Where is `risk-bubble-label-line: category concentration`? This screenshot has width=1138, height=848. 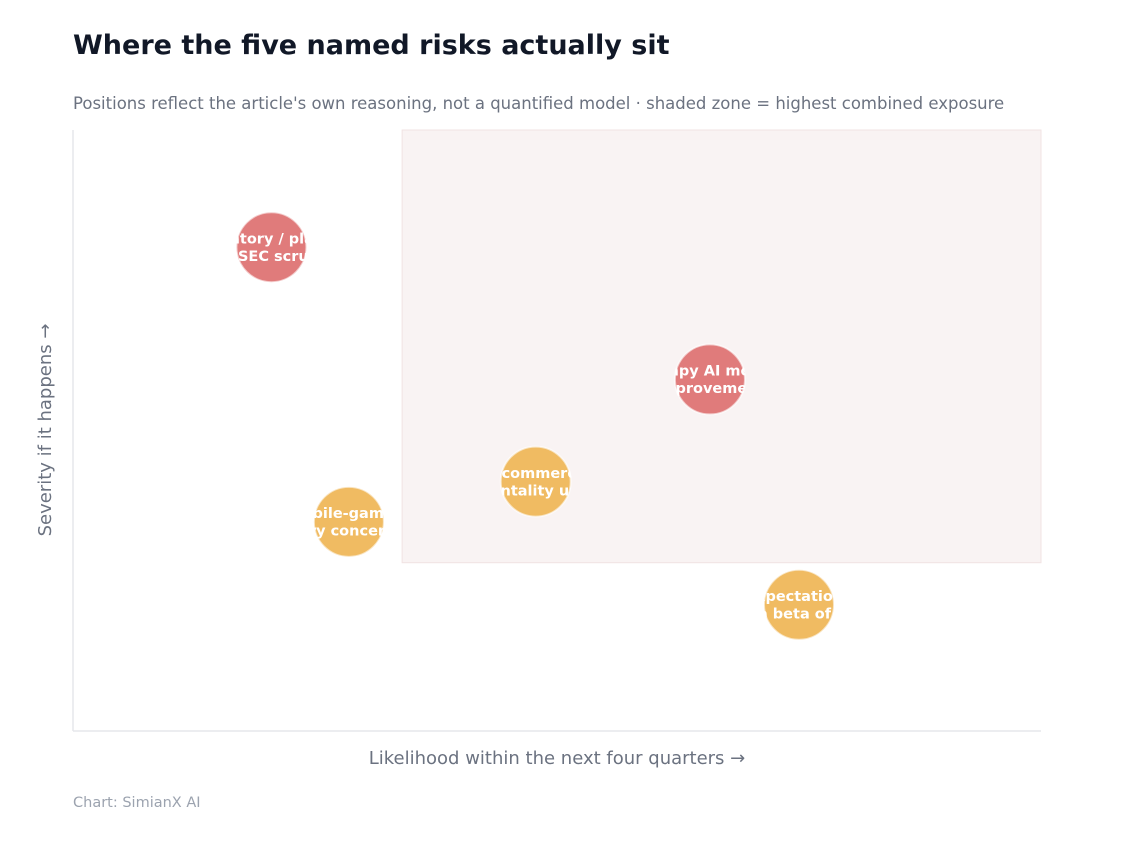
risk-bubble-label-line: category concentration is located at coordinates (348, 532).